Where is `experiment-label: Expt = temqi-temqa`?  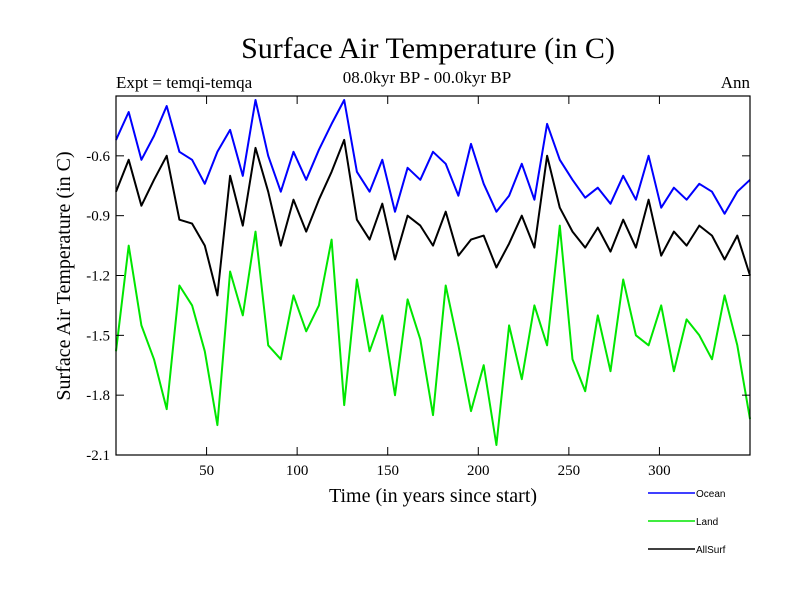
experiment-label: Expt = temqi-temqa is located at coordinates (184, 82).